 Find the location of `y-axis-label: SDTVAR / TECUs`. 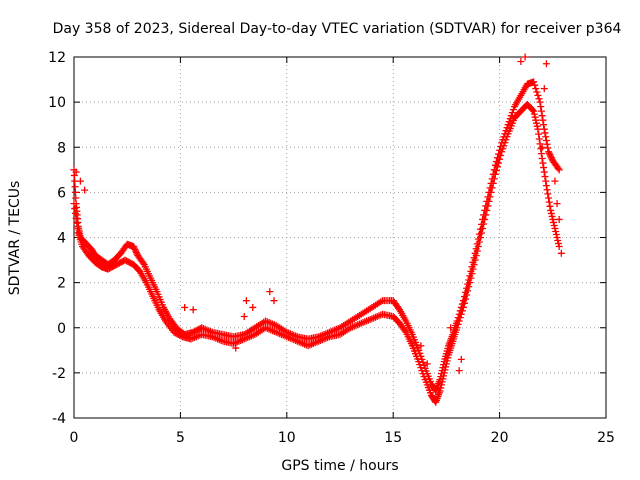

y-axis-label: SDTVAR / TECUs is located at coordinates (15, 238).